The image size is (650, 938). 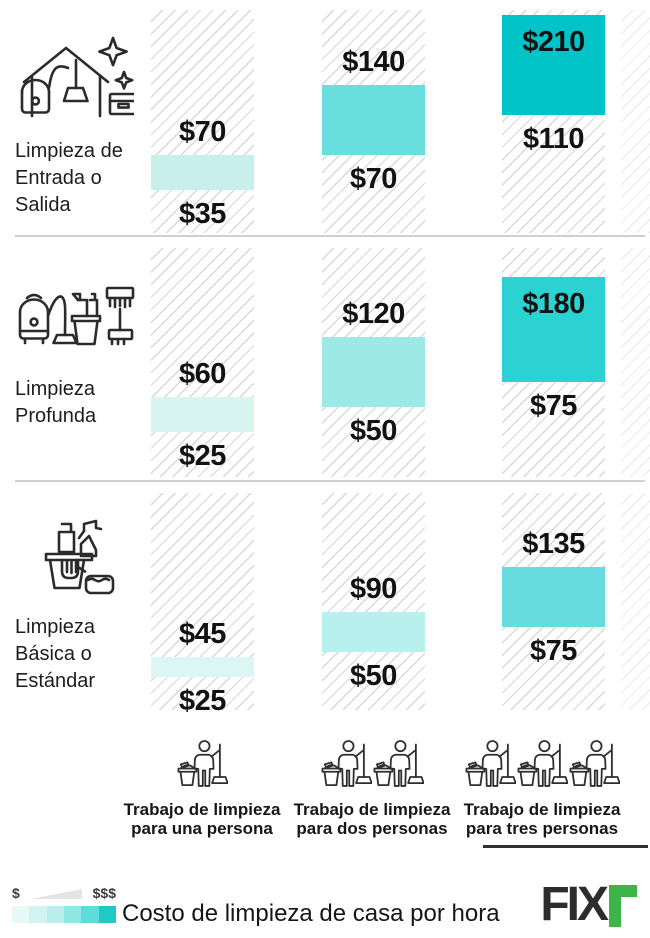 I want to click on max-price-label: $210, so click(x=553, y=42).